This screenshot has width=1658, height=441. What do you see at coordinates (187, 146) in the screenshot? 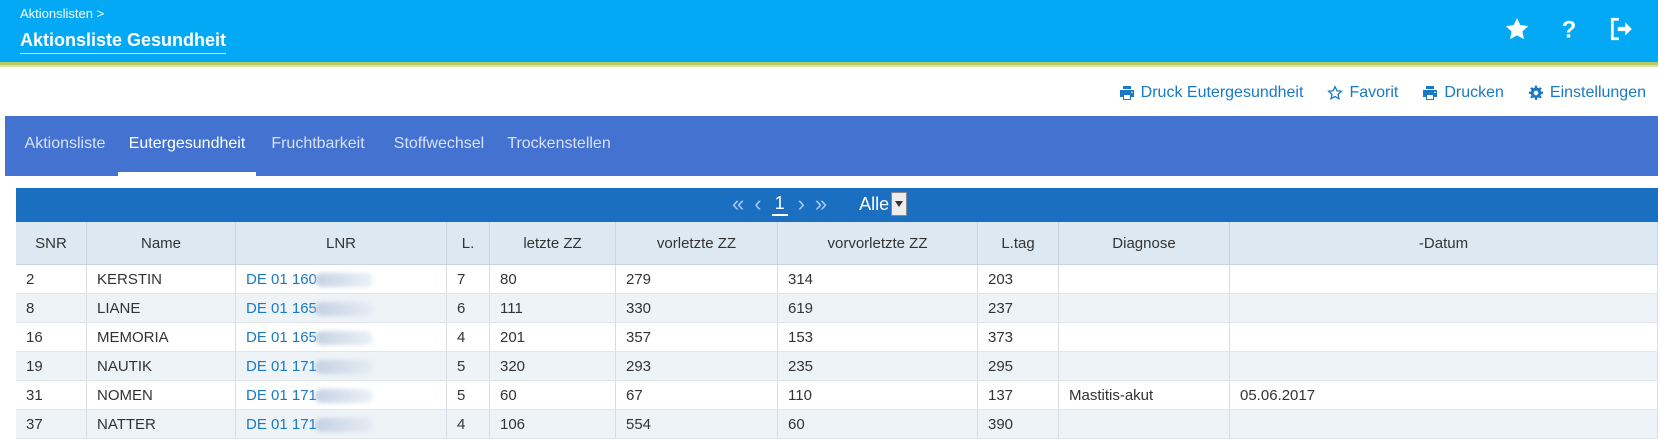
I see `tab-eutergesundheit: Eutergesundheit` at bounding box center [187, 146].